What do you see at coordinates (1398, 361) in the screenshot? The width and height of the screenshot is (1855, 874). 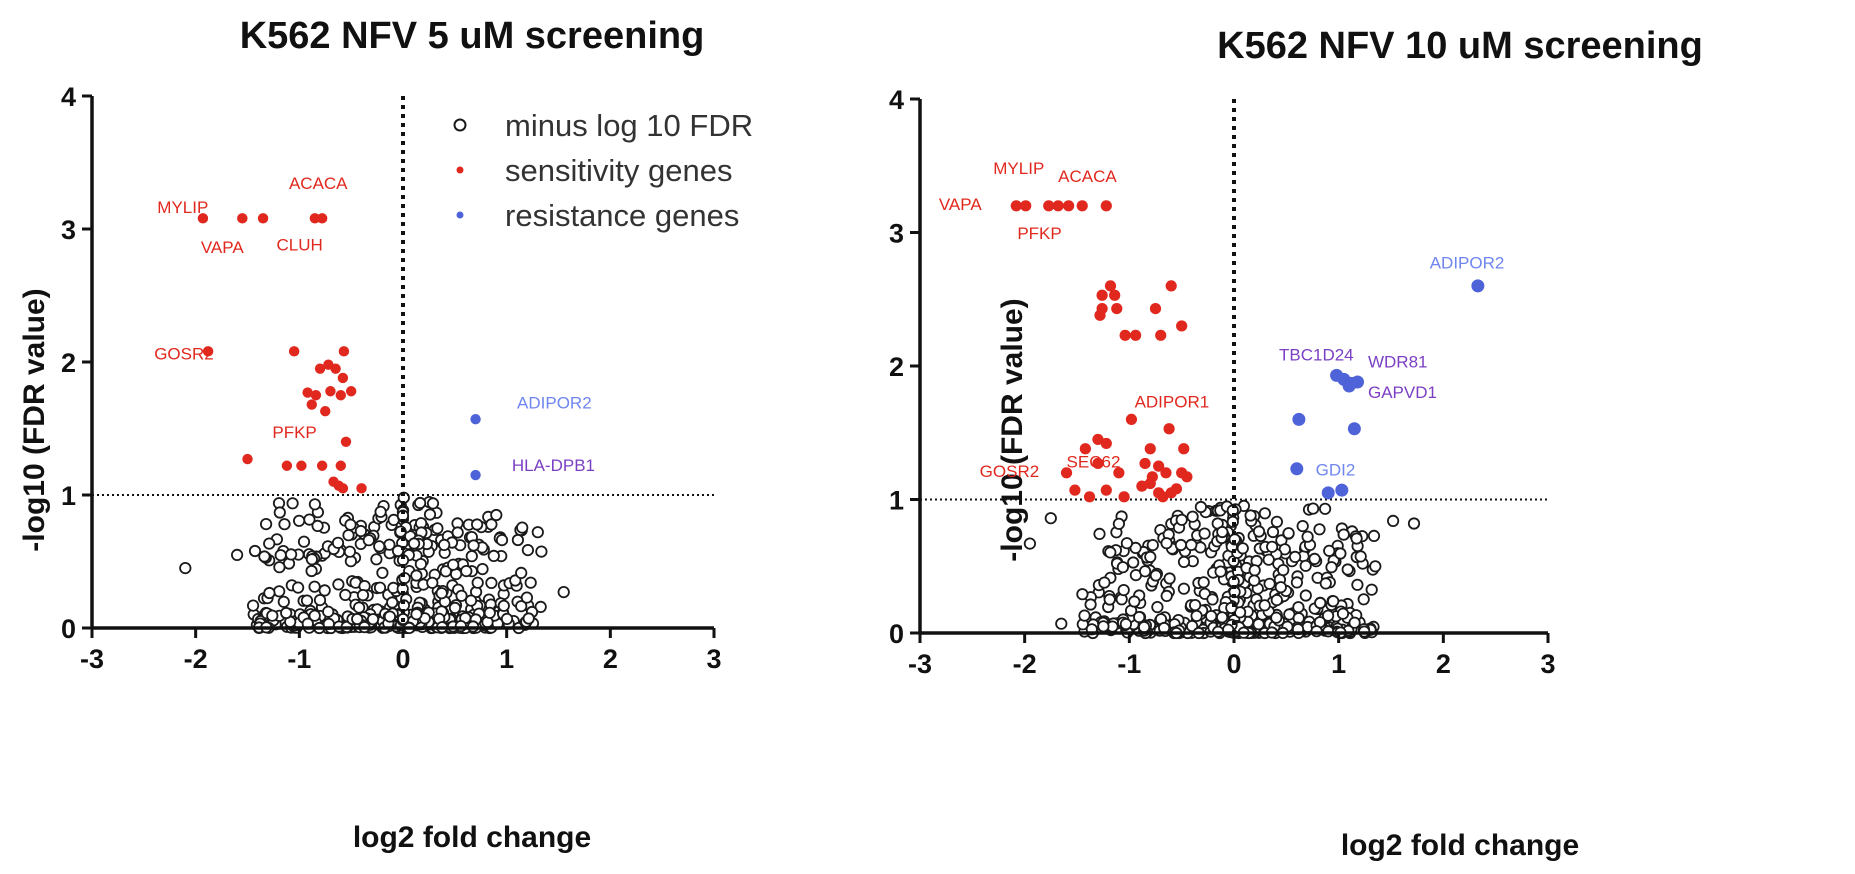 I see `gene-label: WDR81` at bounding box center [1398, 361].